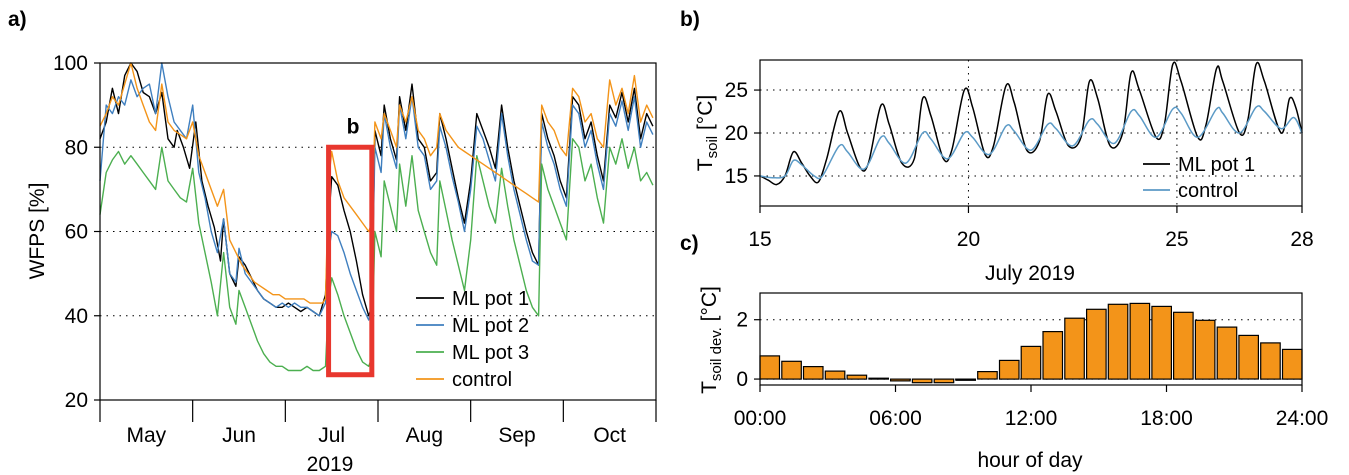  What do you see at coordinates (689, 243) in the screenshot?
I see `panel-c-label: c)` at bounding box center [689, 243].